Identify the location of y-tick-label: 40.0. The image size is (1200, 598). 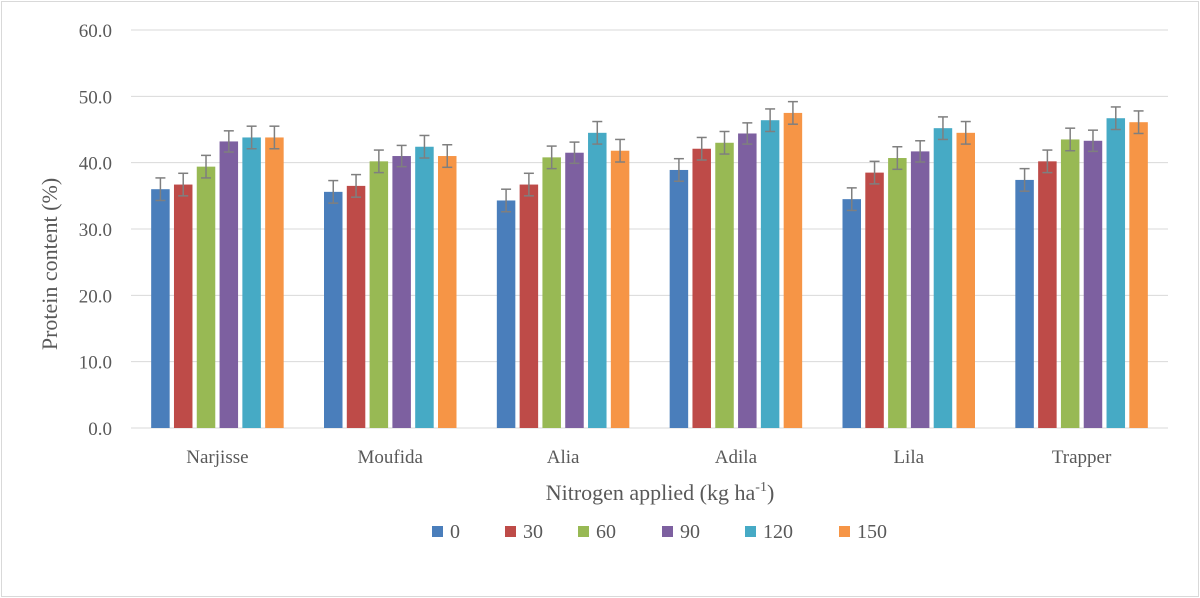
(95, 164).